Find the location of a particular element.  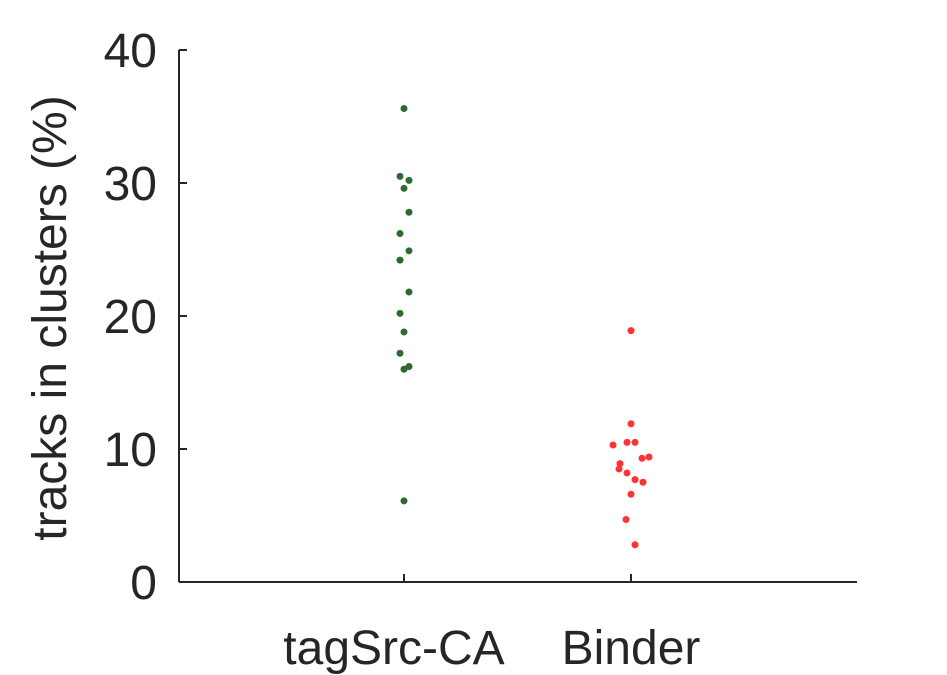

y-tick-label: 30 is located at coordinates (130, 184).